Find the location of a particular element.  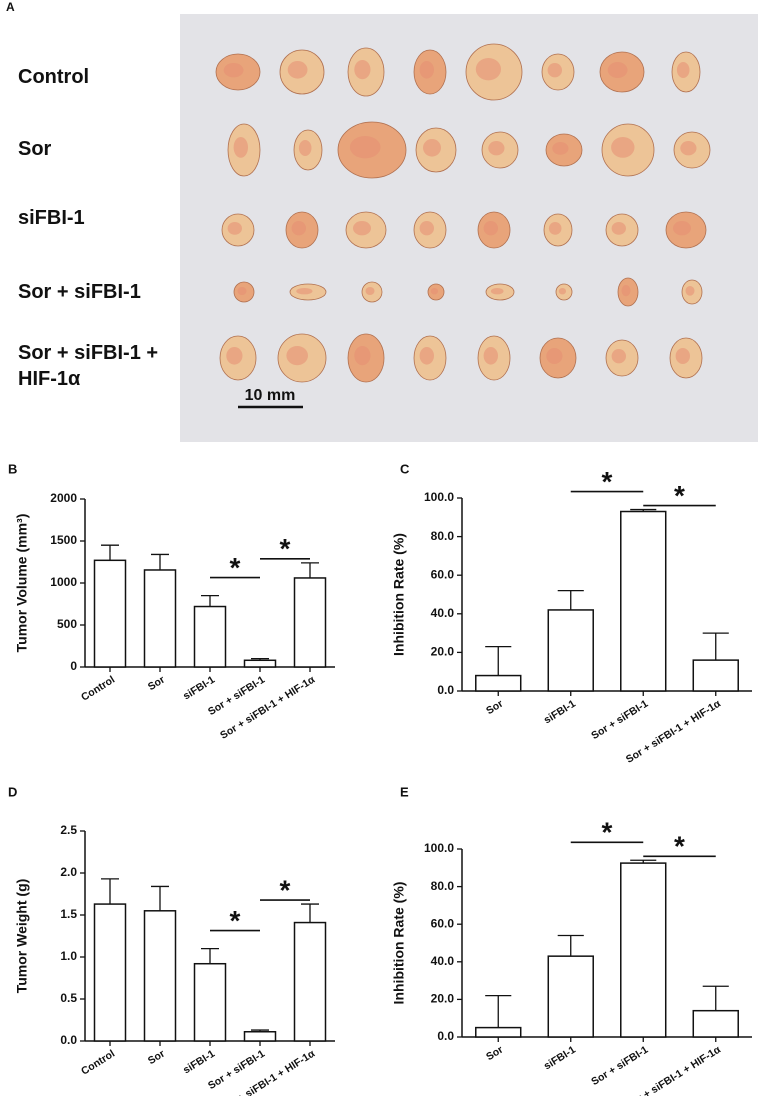

row-label: Sor is located at coordinates (35, 149).